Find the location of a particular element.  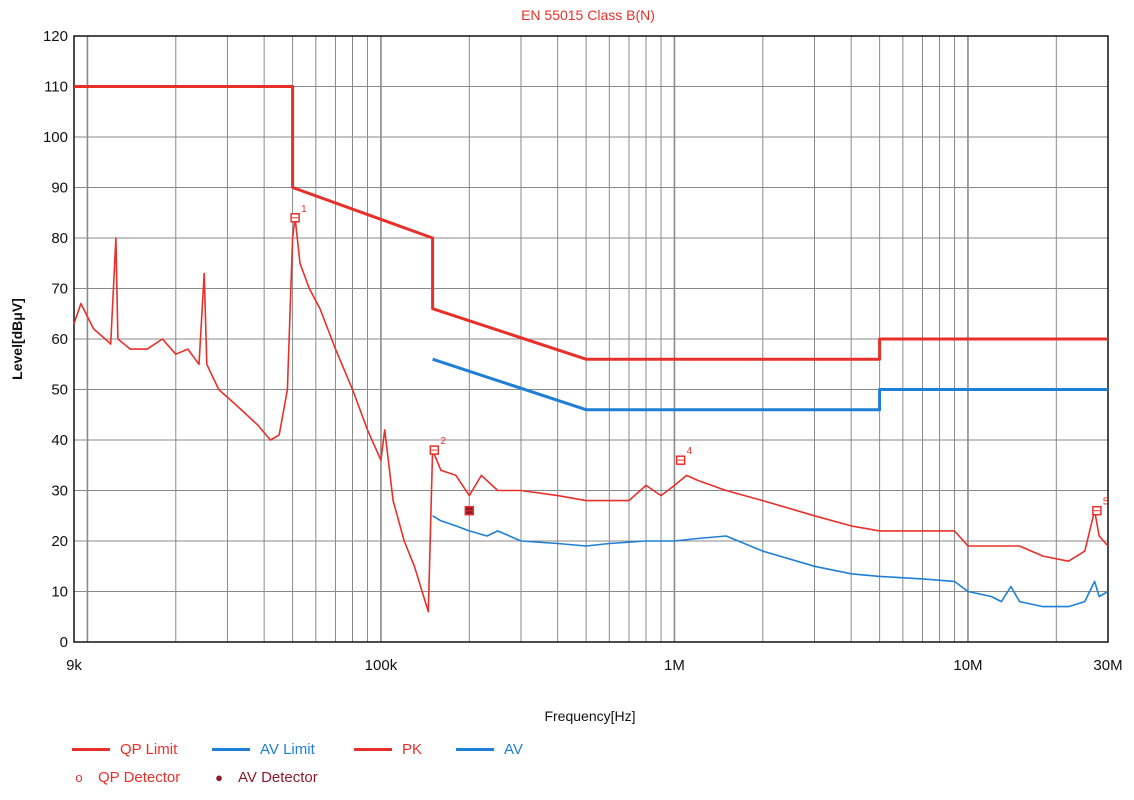

legend-item-pk: PK is located at coordinates (388, 749).